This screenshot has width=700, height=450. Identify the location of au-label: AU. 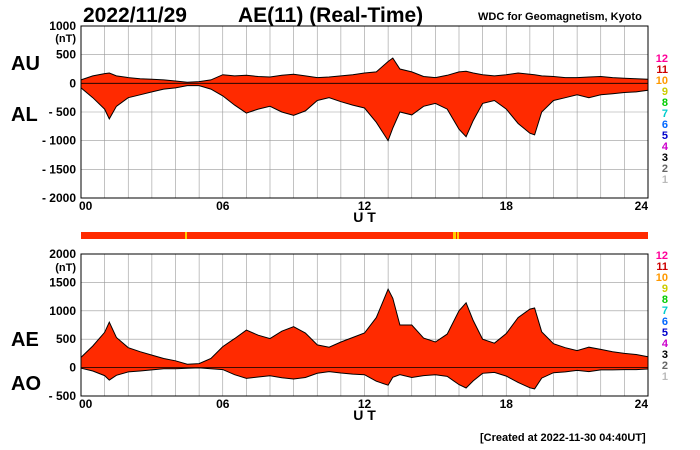
(25, 64).